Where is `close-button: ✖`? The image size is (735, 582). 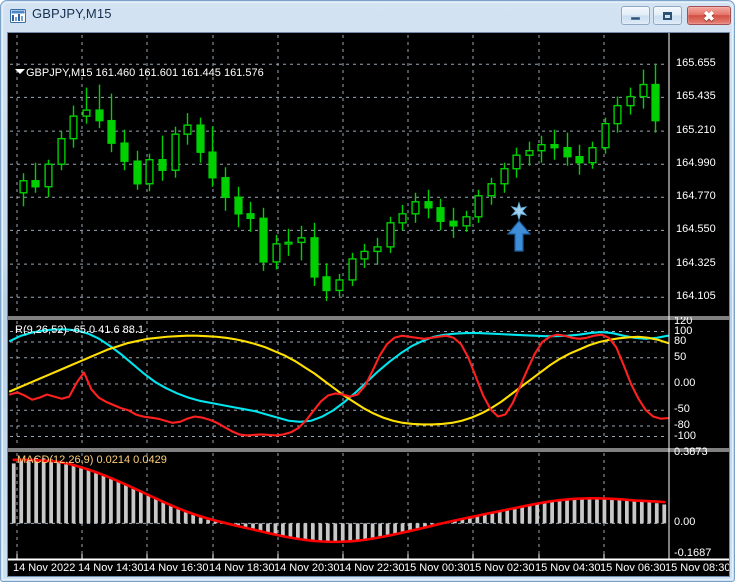
close-button: ✖ is located at coordinates (709, 15).